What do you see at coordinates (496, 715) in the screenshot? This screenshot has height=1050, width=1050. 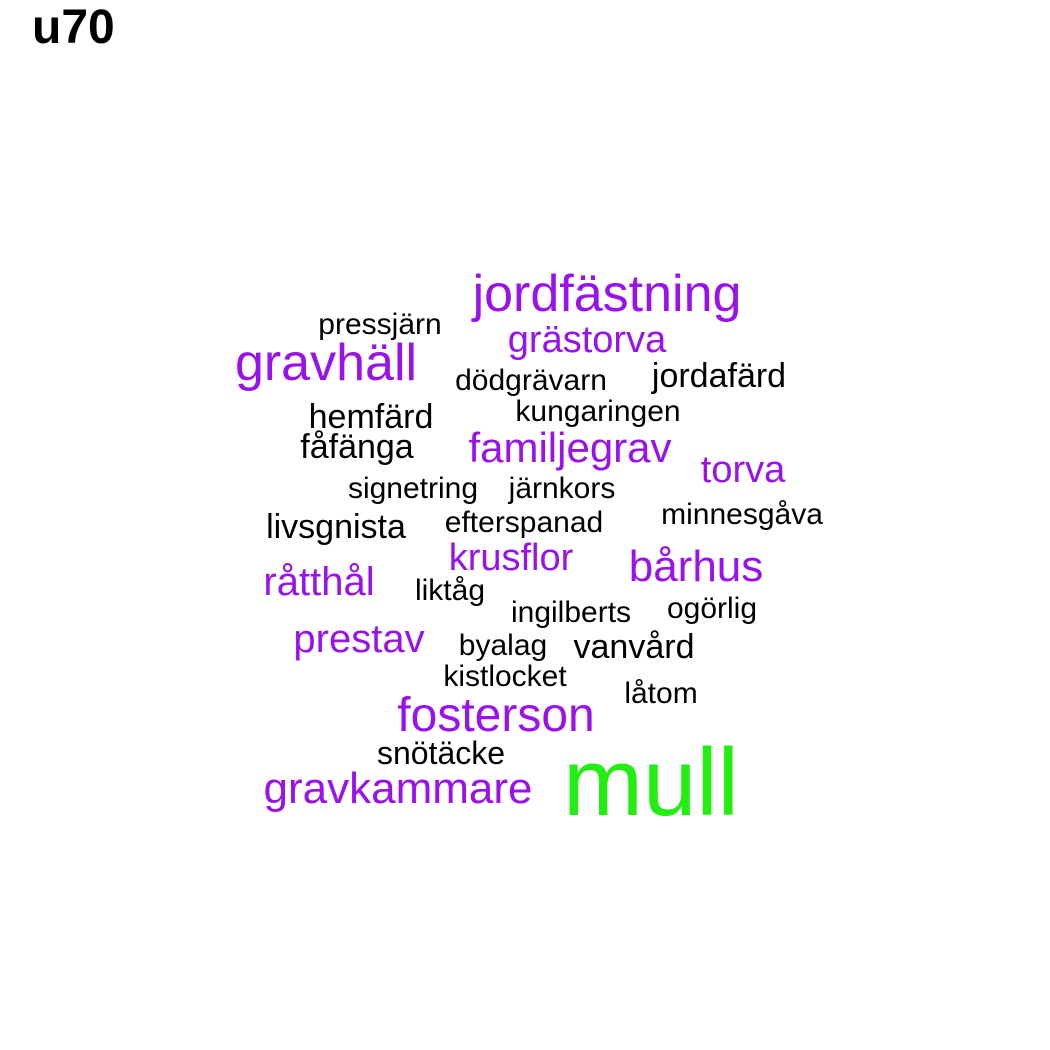 I see `cloud-word: fosterson` at bounding box center [496, 715].